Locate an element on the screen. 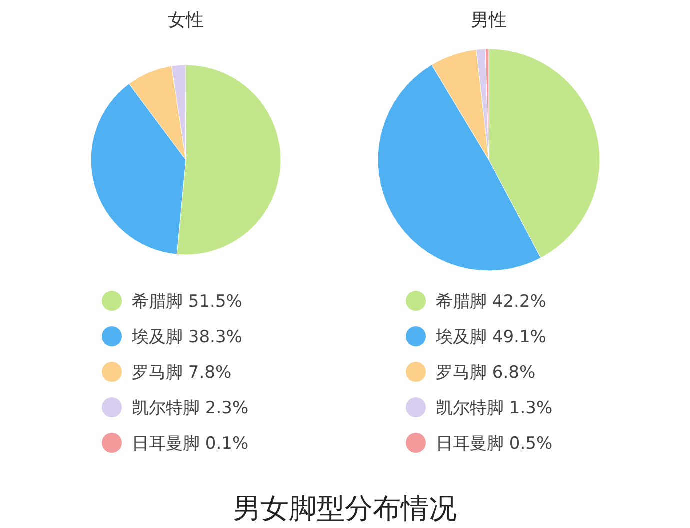 This screenshot has width=690, height=528. legend-label: 凯尔特脚 1.3% is located at coordinates (494, 408).